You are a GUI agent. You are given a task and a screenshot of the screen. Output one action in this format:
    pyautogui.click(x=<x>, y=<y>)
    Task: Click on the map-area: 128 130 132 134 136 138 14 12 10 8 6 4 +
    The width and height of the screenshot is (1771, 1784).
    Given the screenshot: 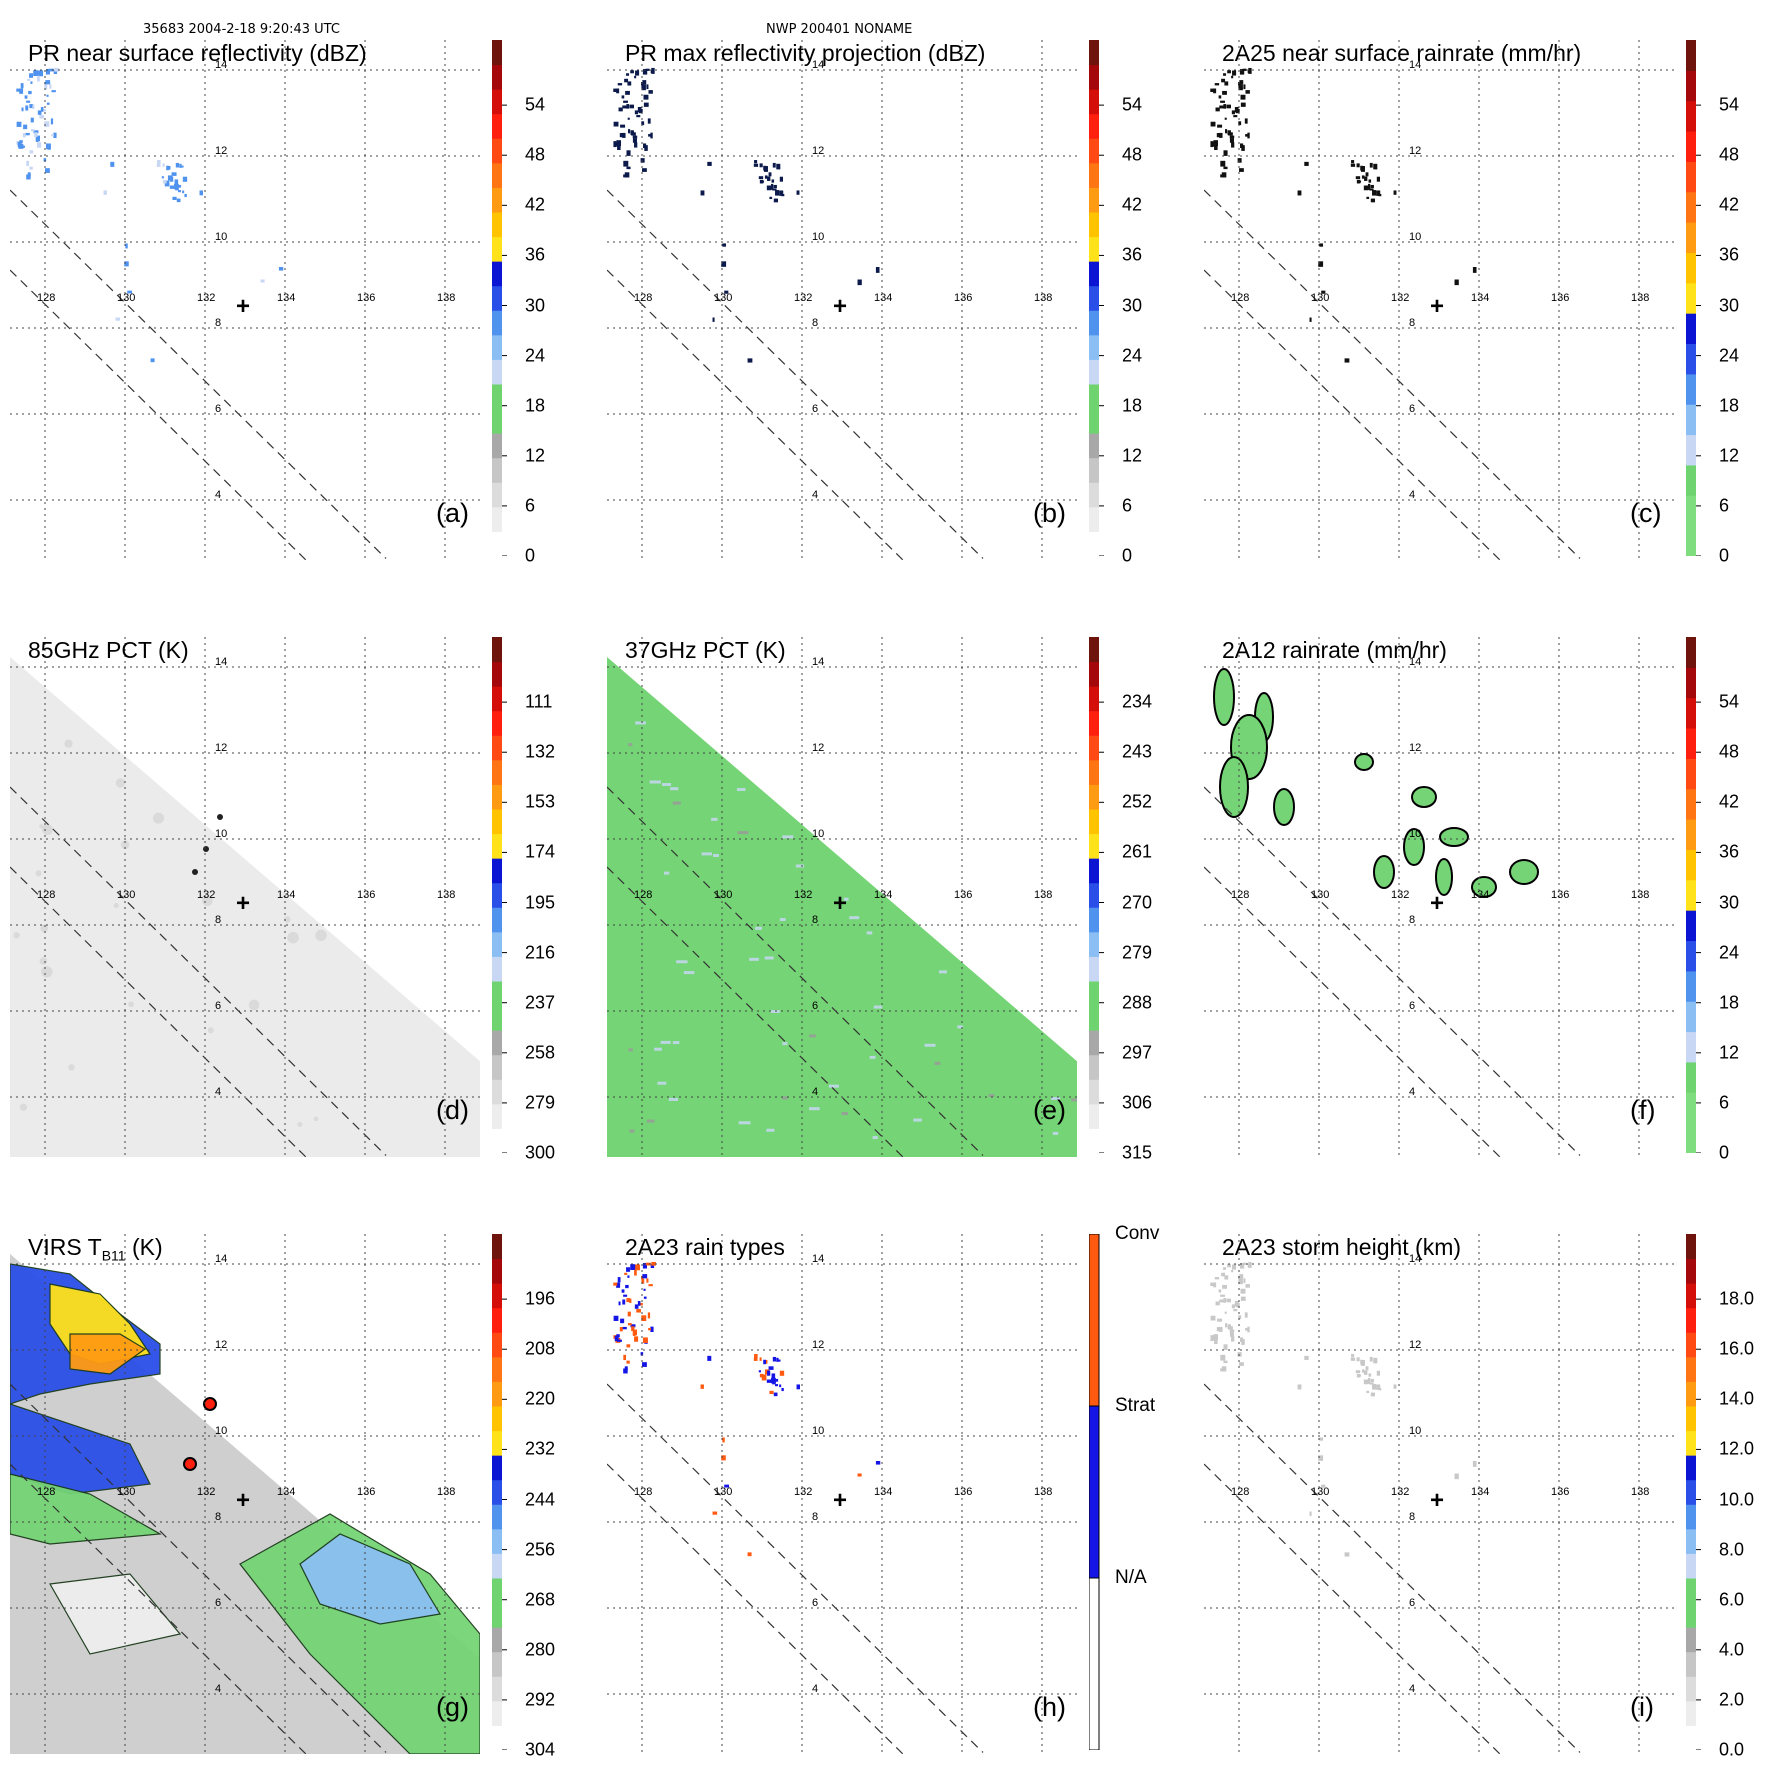 What is the action you would take?
    pyautogui.click(x=1439, y=300)
    